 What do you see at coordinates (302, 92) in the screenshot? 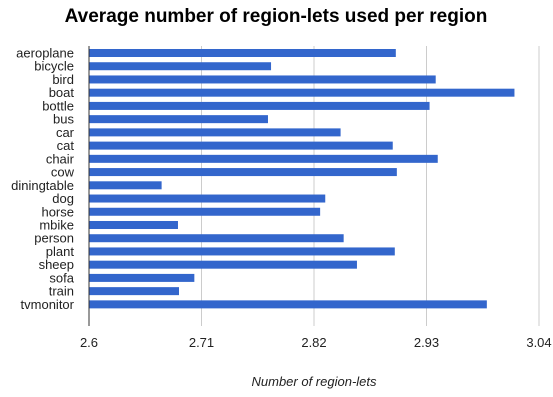
I see `bar-boat` at bounding box center [302, 92].